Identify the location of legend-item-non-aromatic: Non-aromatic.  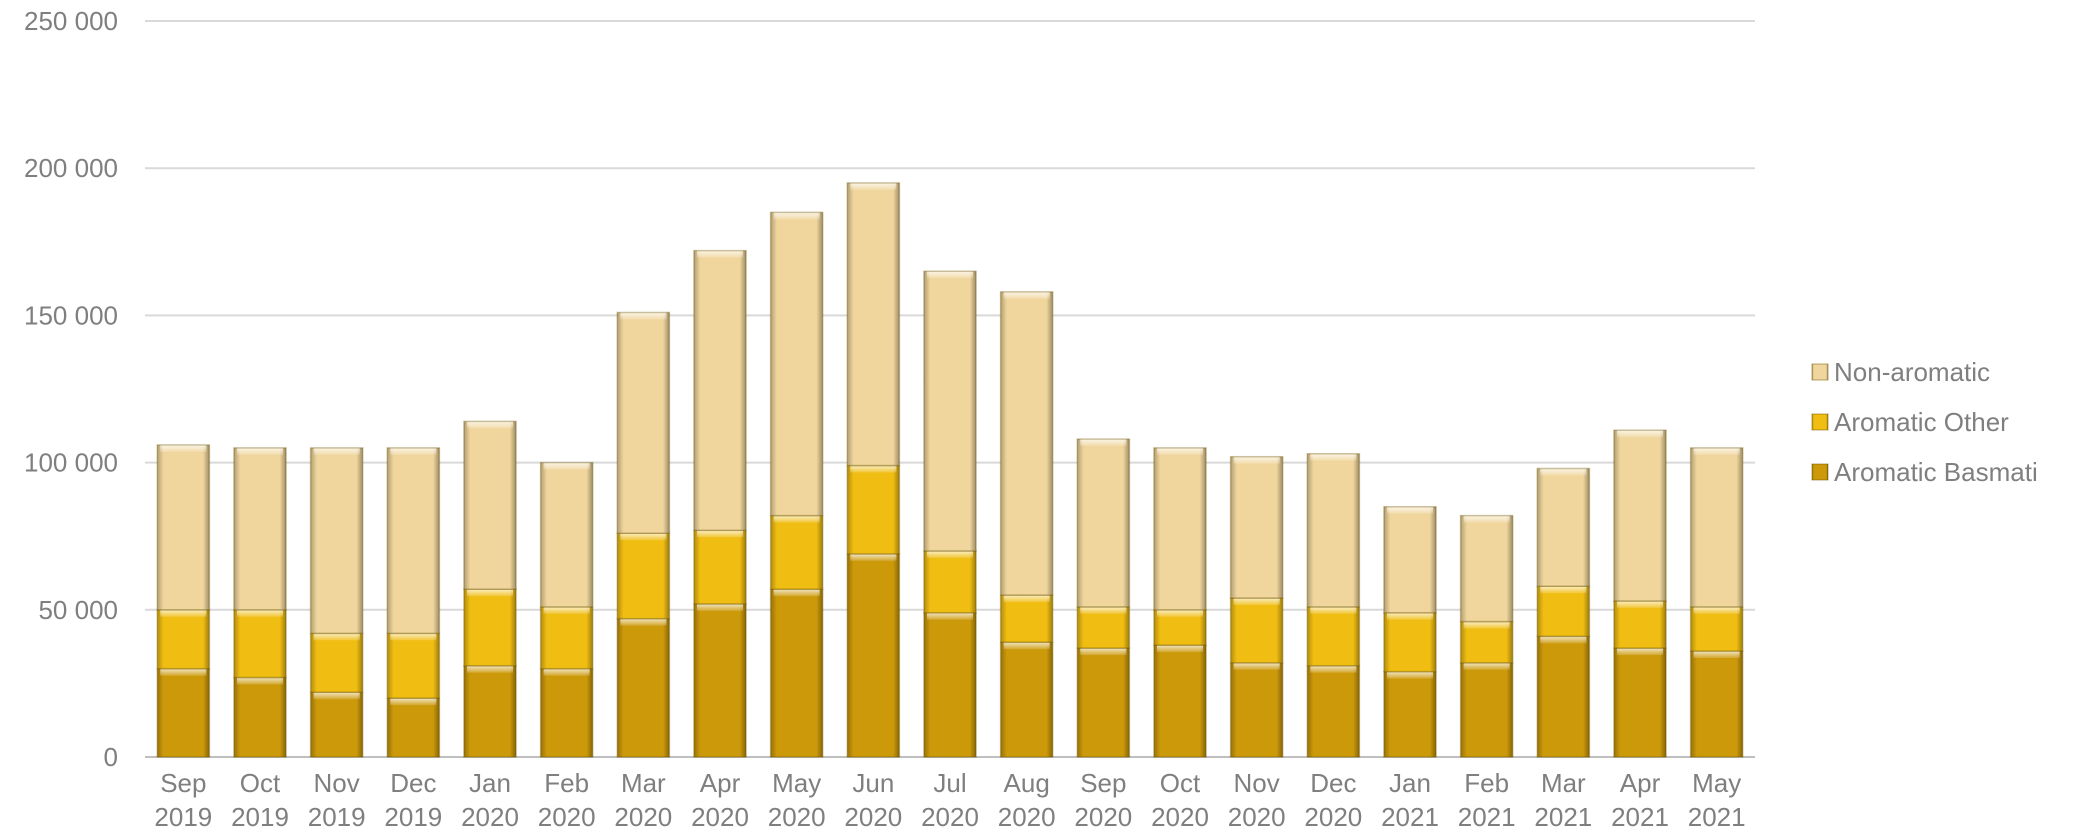
(1900, 372).